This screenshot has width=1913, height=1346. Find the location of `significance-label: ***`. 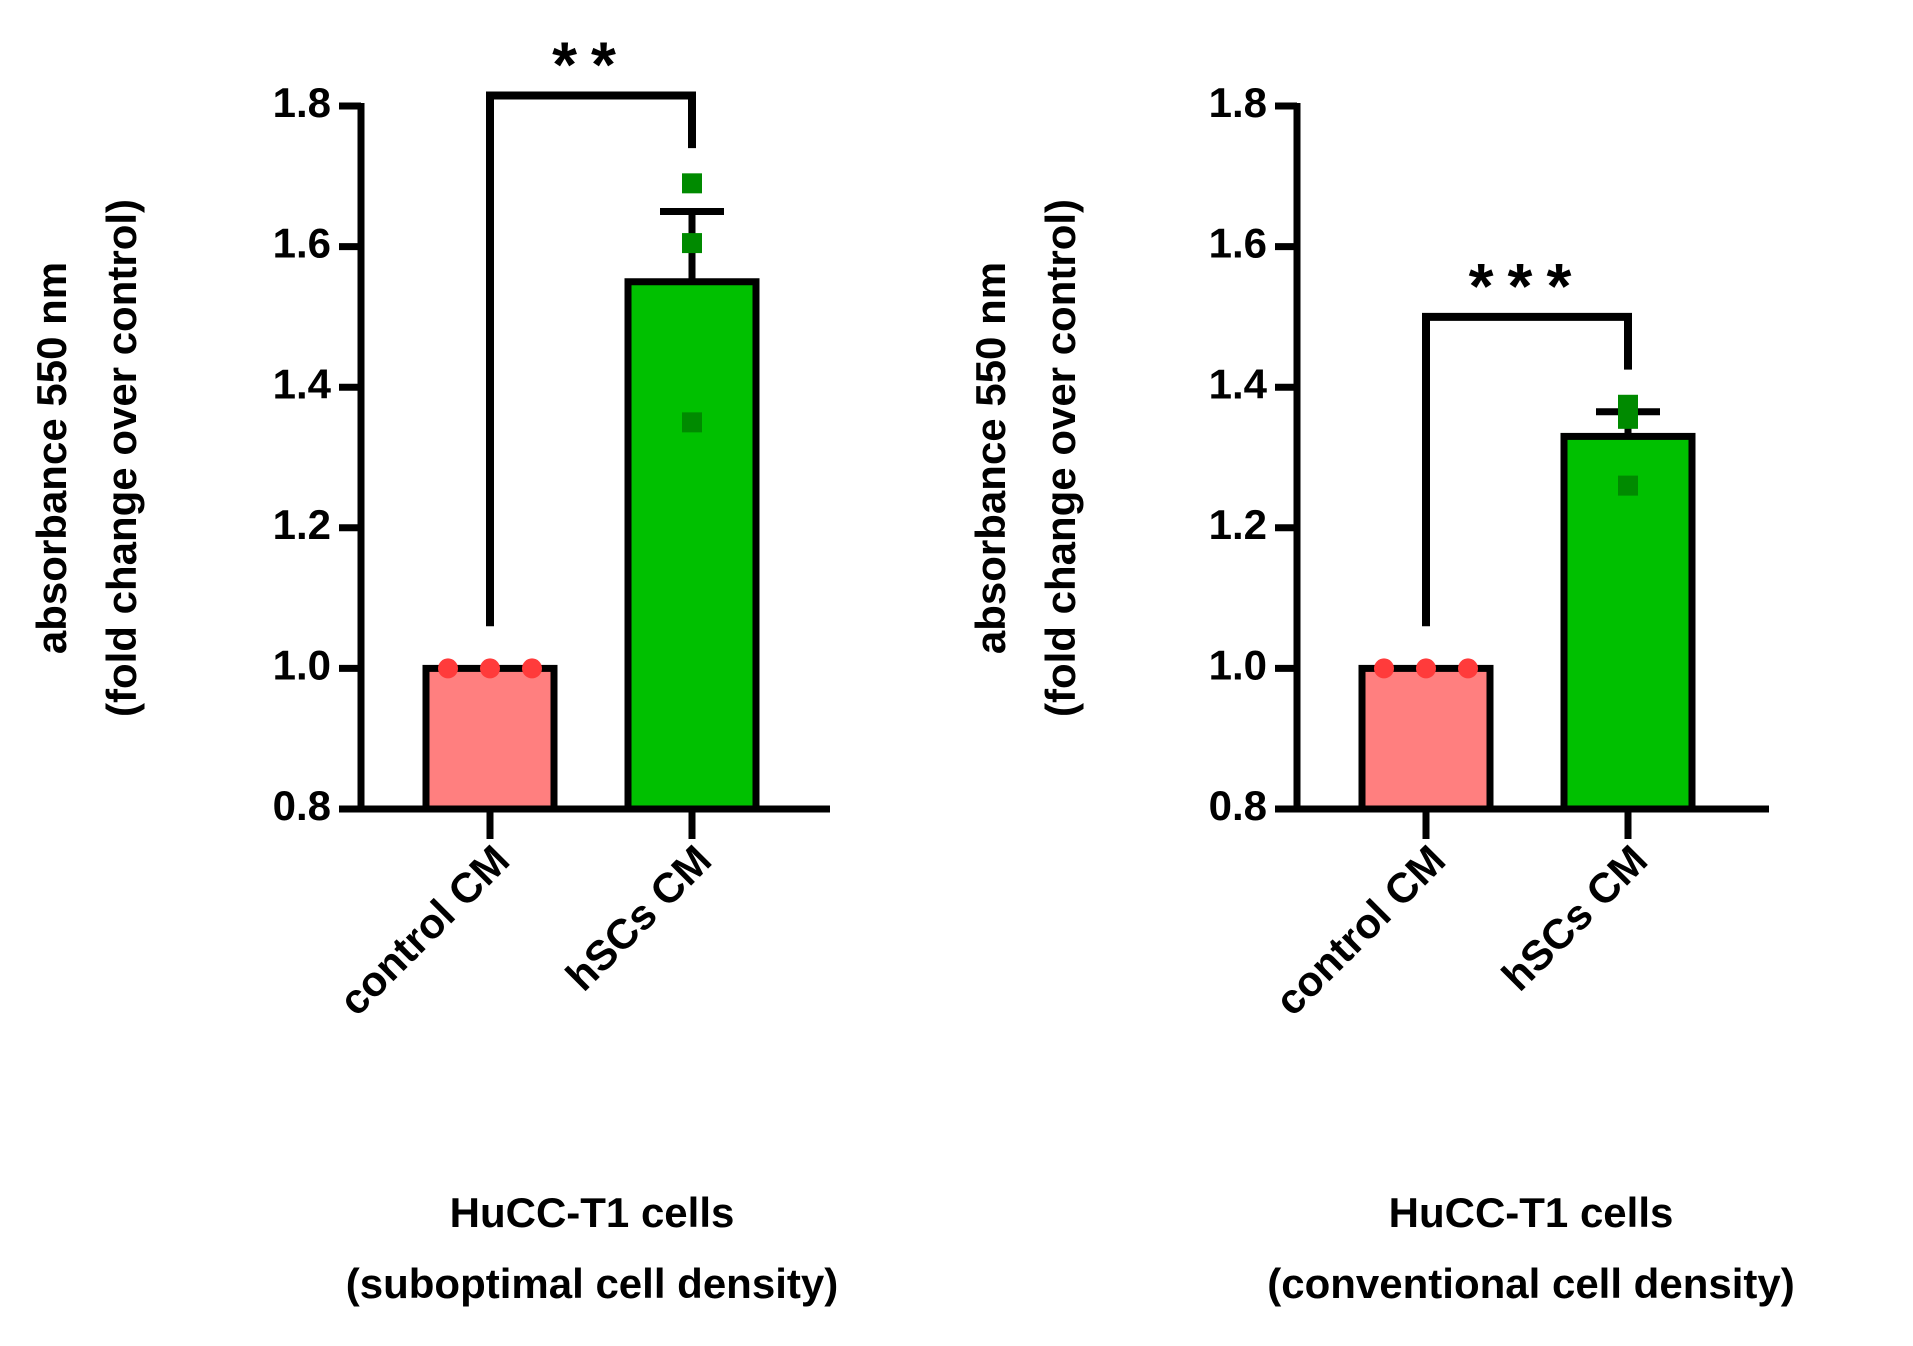

significance-label: *** is located at coordinates (1527, 286).